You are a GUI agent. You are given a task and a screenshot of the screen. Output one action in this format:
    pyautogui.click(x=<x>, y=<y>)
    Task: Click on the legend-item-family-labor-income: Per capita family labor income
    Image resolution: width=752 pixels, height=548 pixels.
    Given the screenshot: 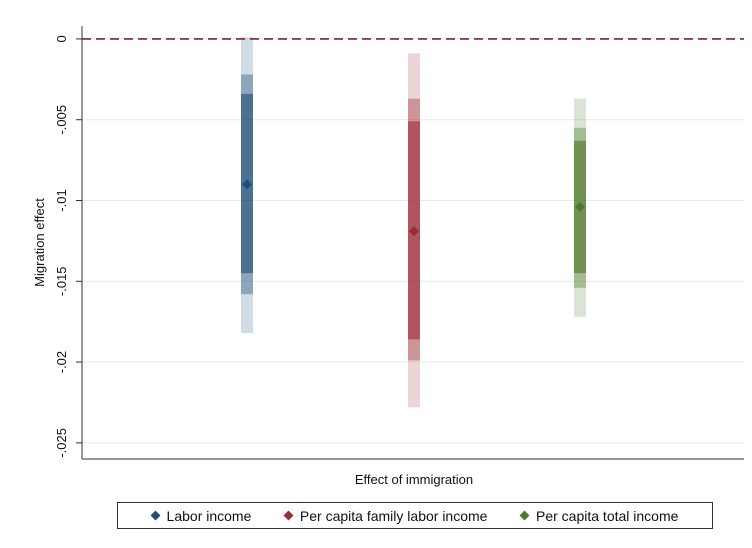 What is the action you would take?
    pyautogui.click(x=385, y=515)
    